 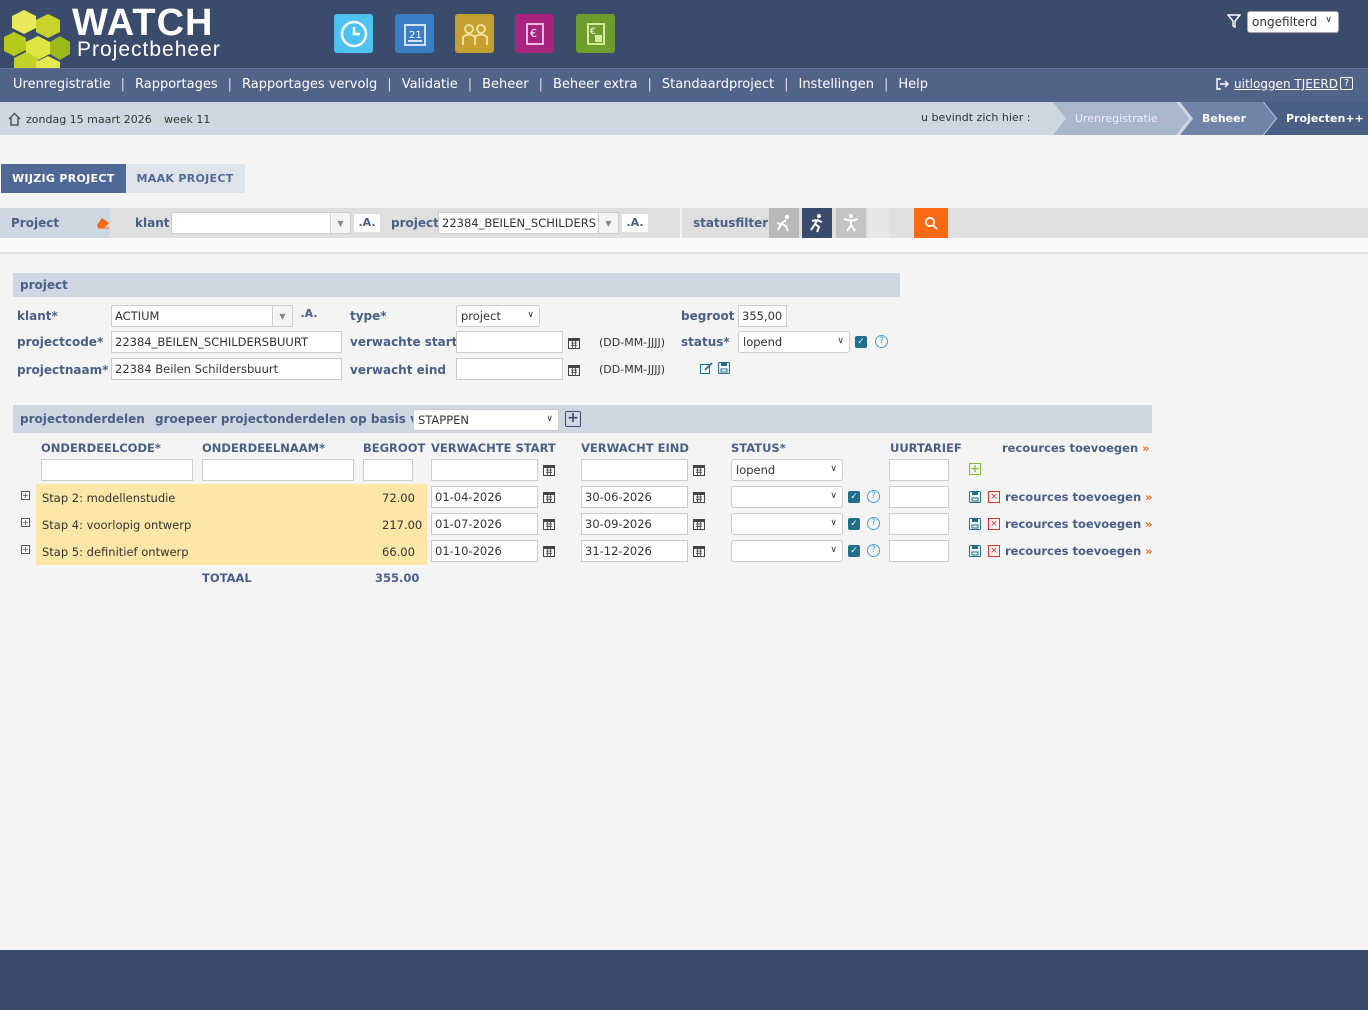 What do you see at coordinates (474, 33) in the screenshot?
I see `users-icon` at bounding box center [474, 33].